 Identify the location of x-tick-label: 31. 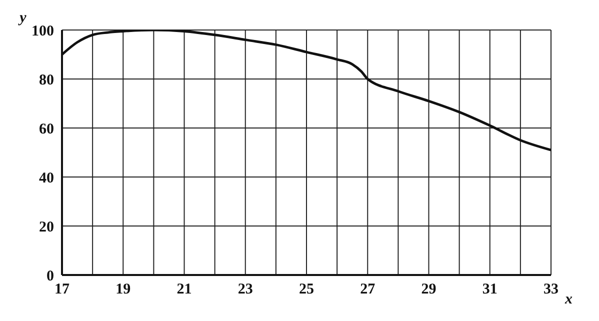
(490, 290).